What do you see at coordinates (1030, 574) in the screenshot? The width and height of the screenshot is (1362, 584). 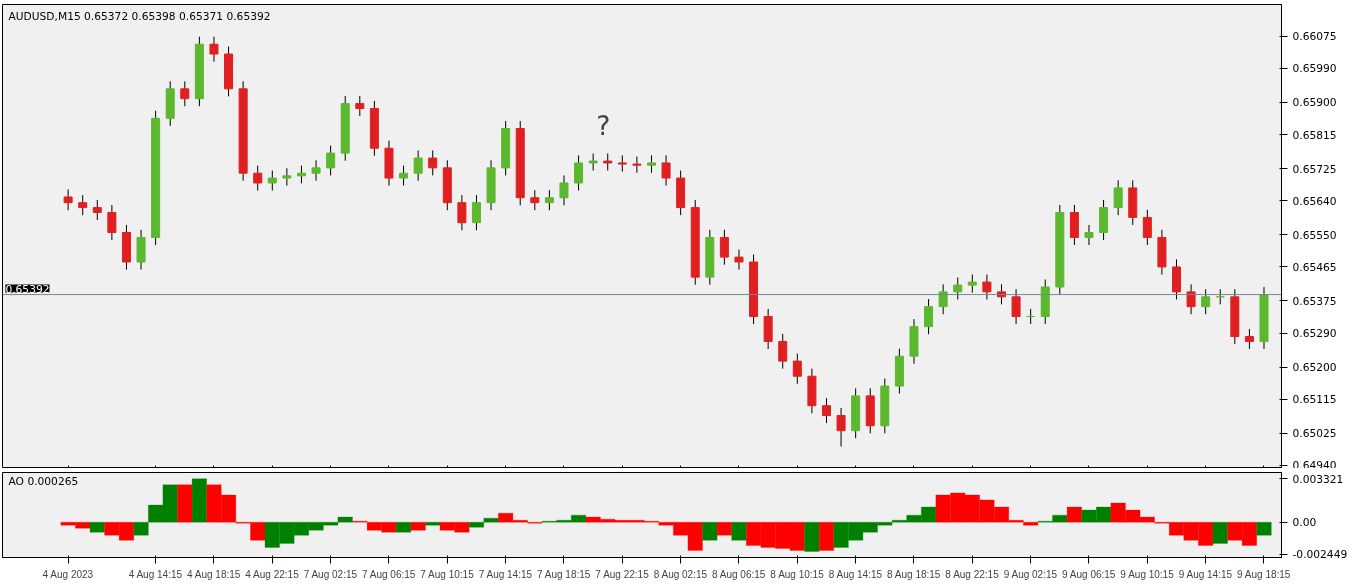 I see `x-tick-label: 9 Aug 02:15` at bounding box center [1030, 574].